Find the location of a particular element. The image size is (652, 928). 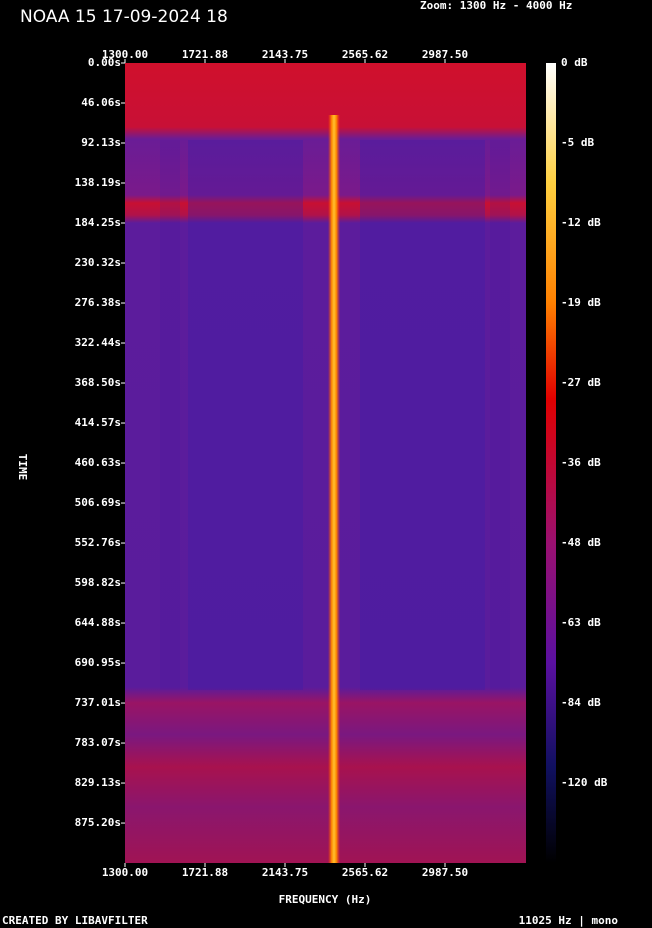

colorbar is located at coordinates (551, 463).